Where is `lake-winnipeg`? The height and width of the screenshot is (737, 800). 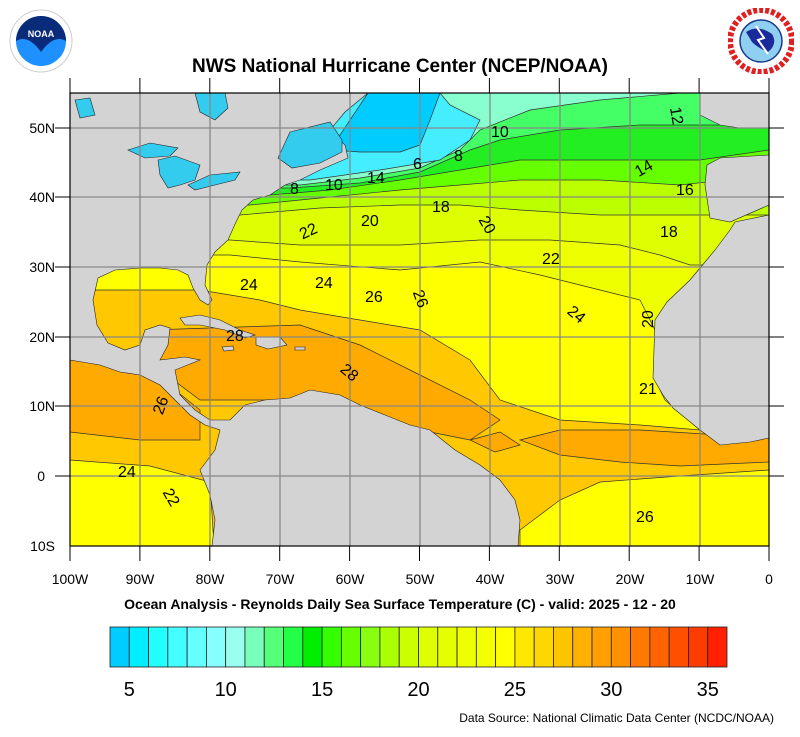 lake-winnipeg is located at coordinates (85, 108).